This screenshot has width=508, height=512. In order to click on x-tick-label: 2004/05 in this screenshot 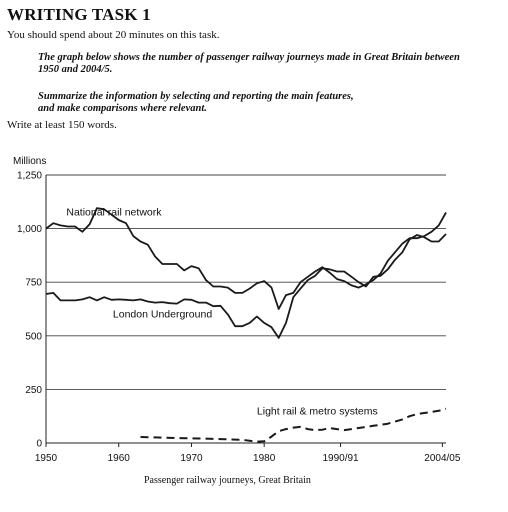, I will do `click(442, 458)`.